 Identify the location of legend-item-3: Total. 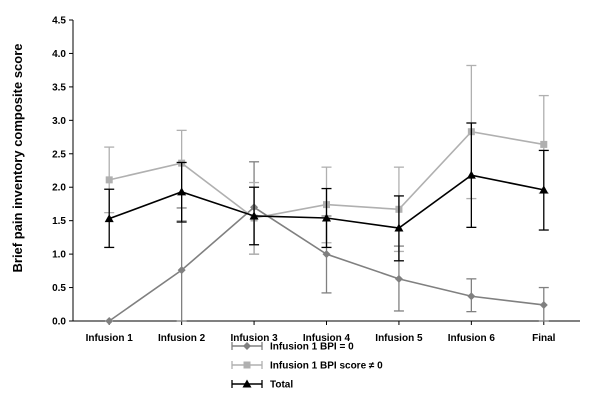
(262, 385).